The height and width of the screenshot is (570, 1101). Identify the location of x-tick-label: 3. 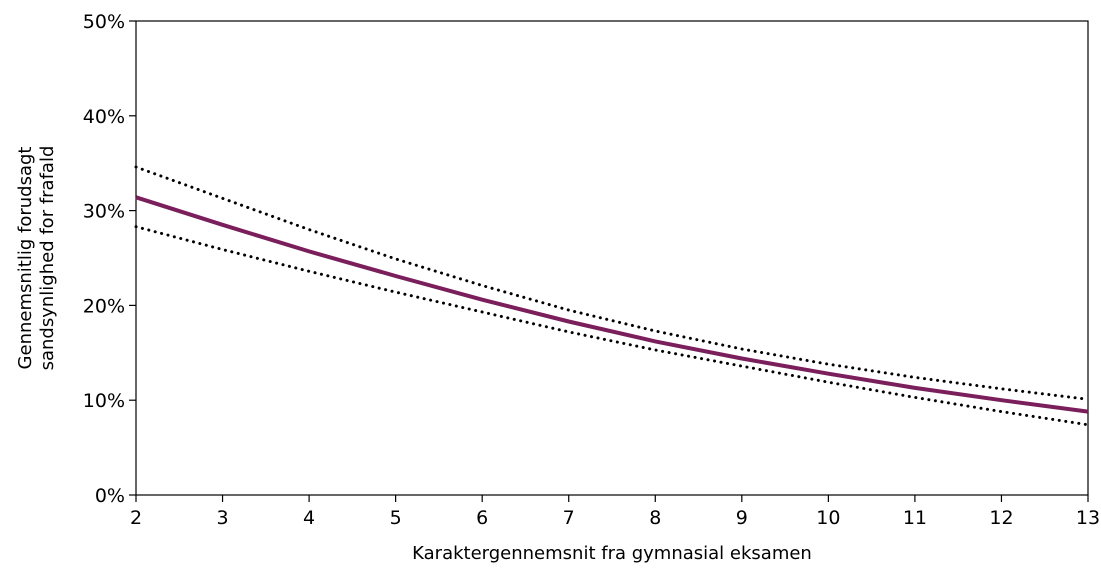
(222, 518).